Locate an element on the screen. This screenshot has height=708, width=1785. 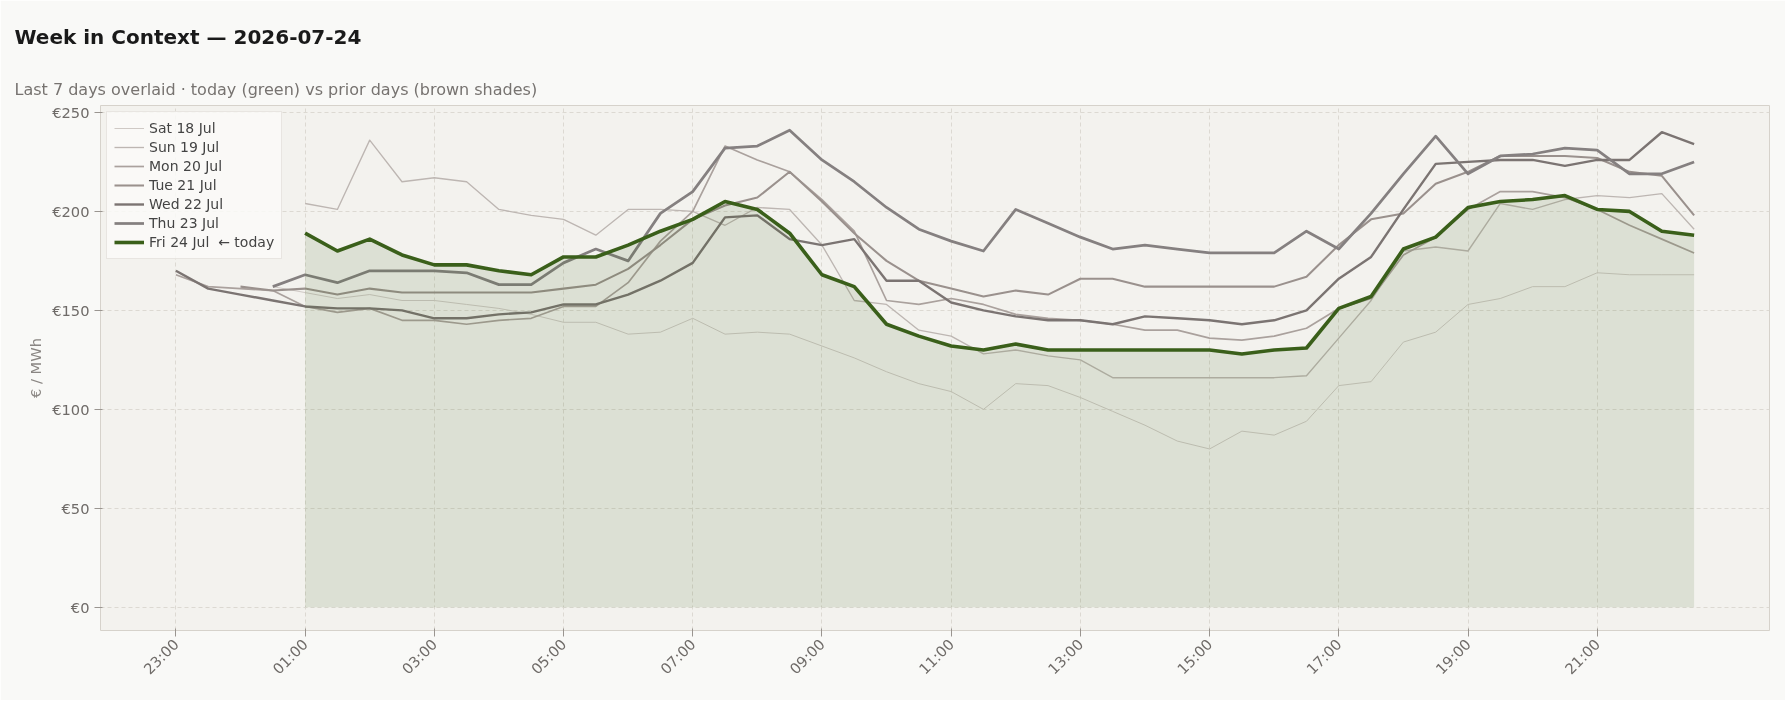
legend-label: Mon 20 Jul is located at coordinates (186, 166).